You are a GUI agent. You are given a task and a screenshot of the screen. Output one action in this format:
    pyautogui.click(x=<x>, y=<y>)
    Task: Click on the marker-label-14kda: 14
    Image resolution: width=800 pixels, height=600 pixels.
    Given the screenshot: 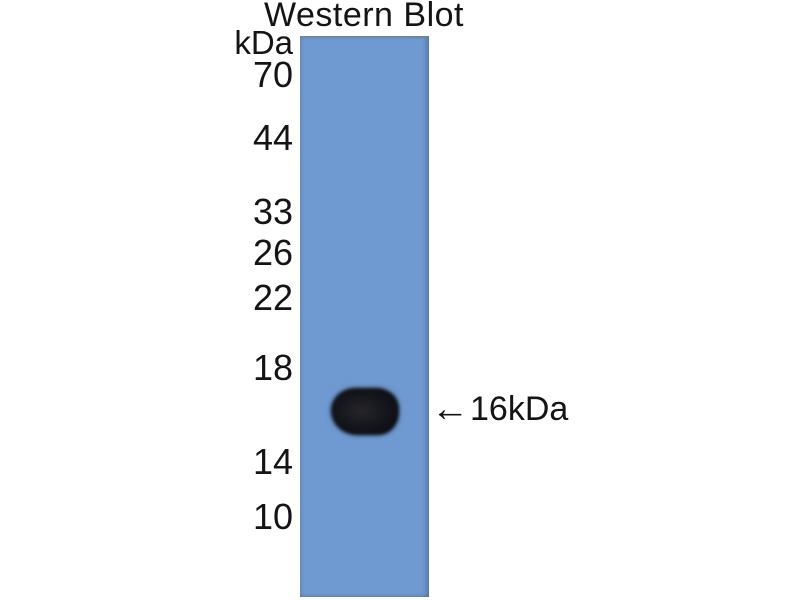 What is the action you would take?
    pyautogui.click(x=272, y=461)
    